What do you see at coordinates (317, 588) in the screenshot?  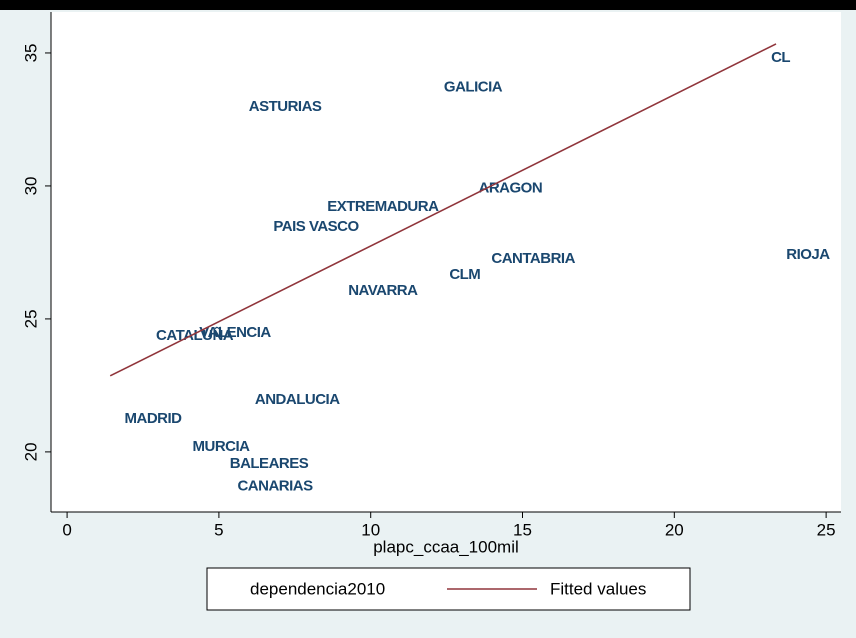 I see `legend-label: dependencia2010` at bounding box center [317, 588].